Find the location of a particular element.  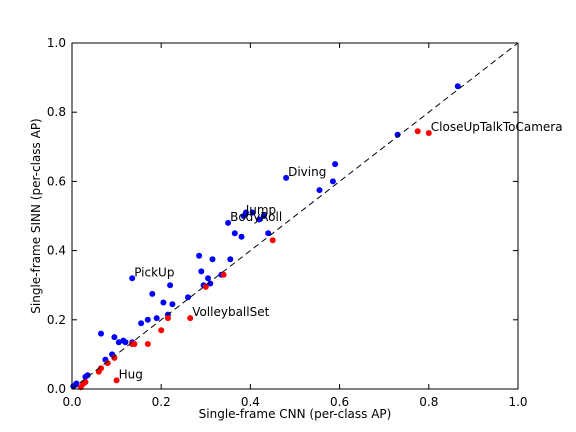

y-tick-label-0: 0.0 is located at coordinates (56, 389).